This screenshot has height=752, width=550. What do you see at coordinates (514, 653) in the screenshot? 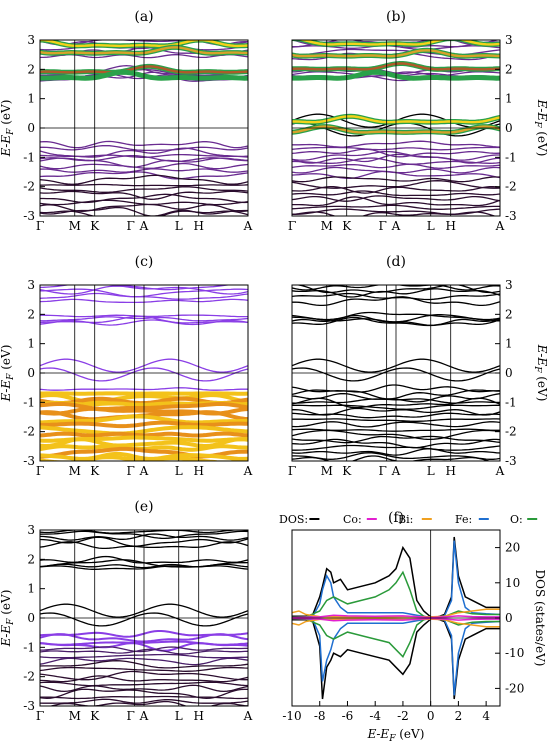
I see `y-tick-label-3: -10` at bounding box center [514, 653].